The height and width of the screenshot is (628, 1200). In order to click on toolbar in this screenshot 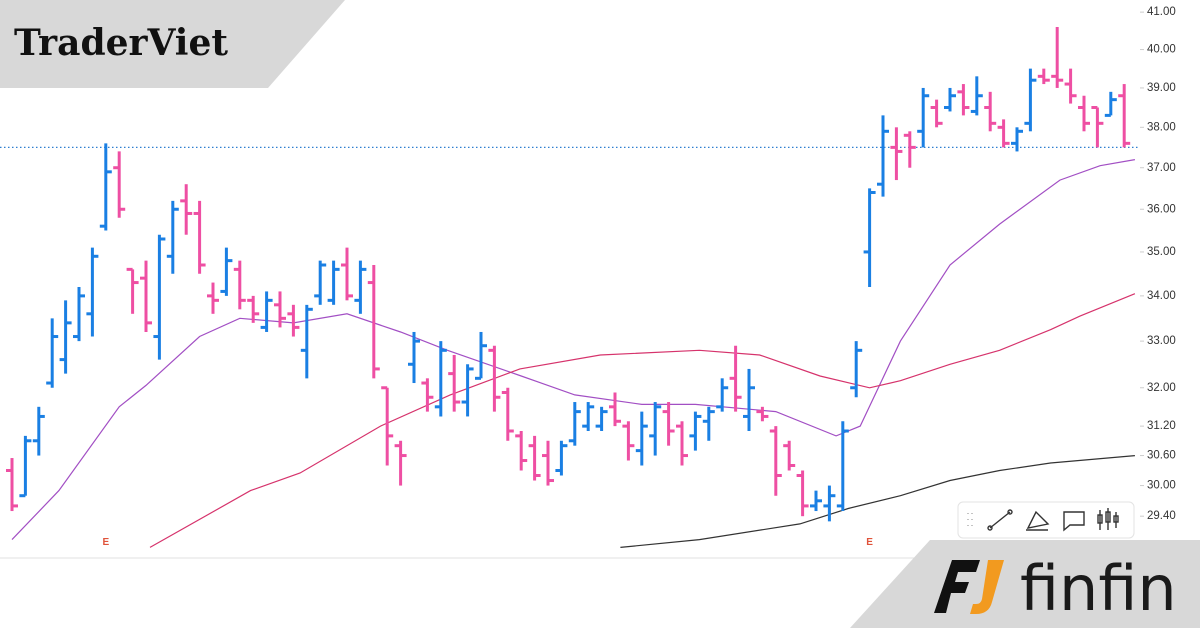, I will do `click(1046, 520)`.